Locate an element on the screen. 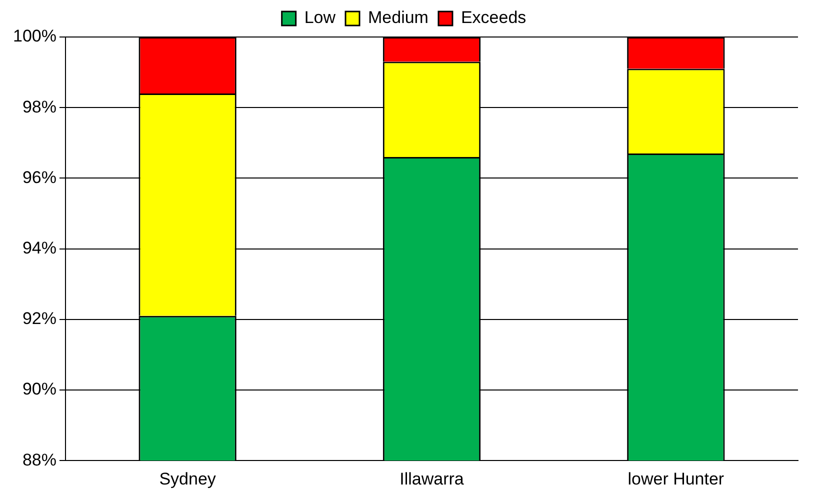 Image resolution: width=818 pixels, height=503 pixels. y-tick-label: 96% is located at coordinates (39, 177).